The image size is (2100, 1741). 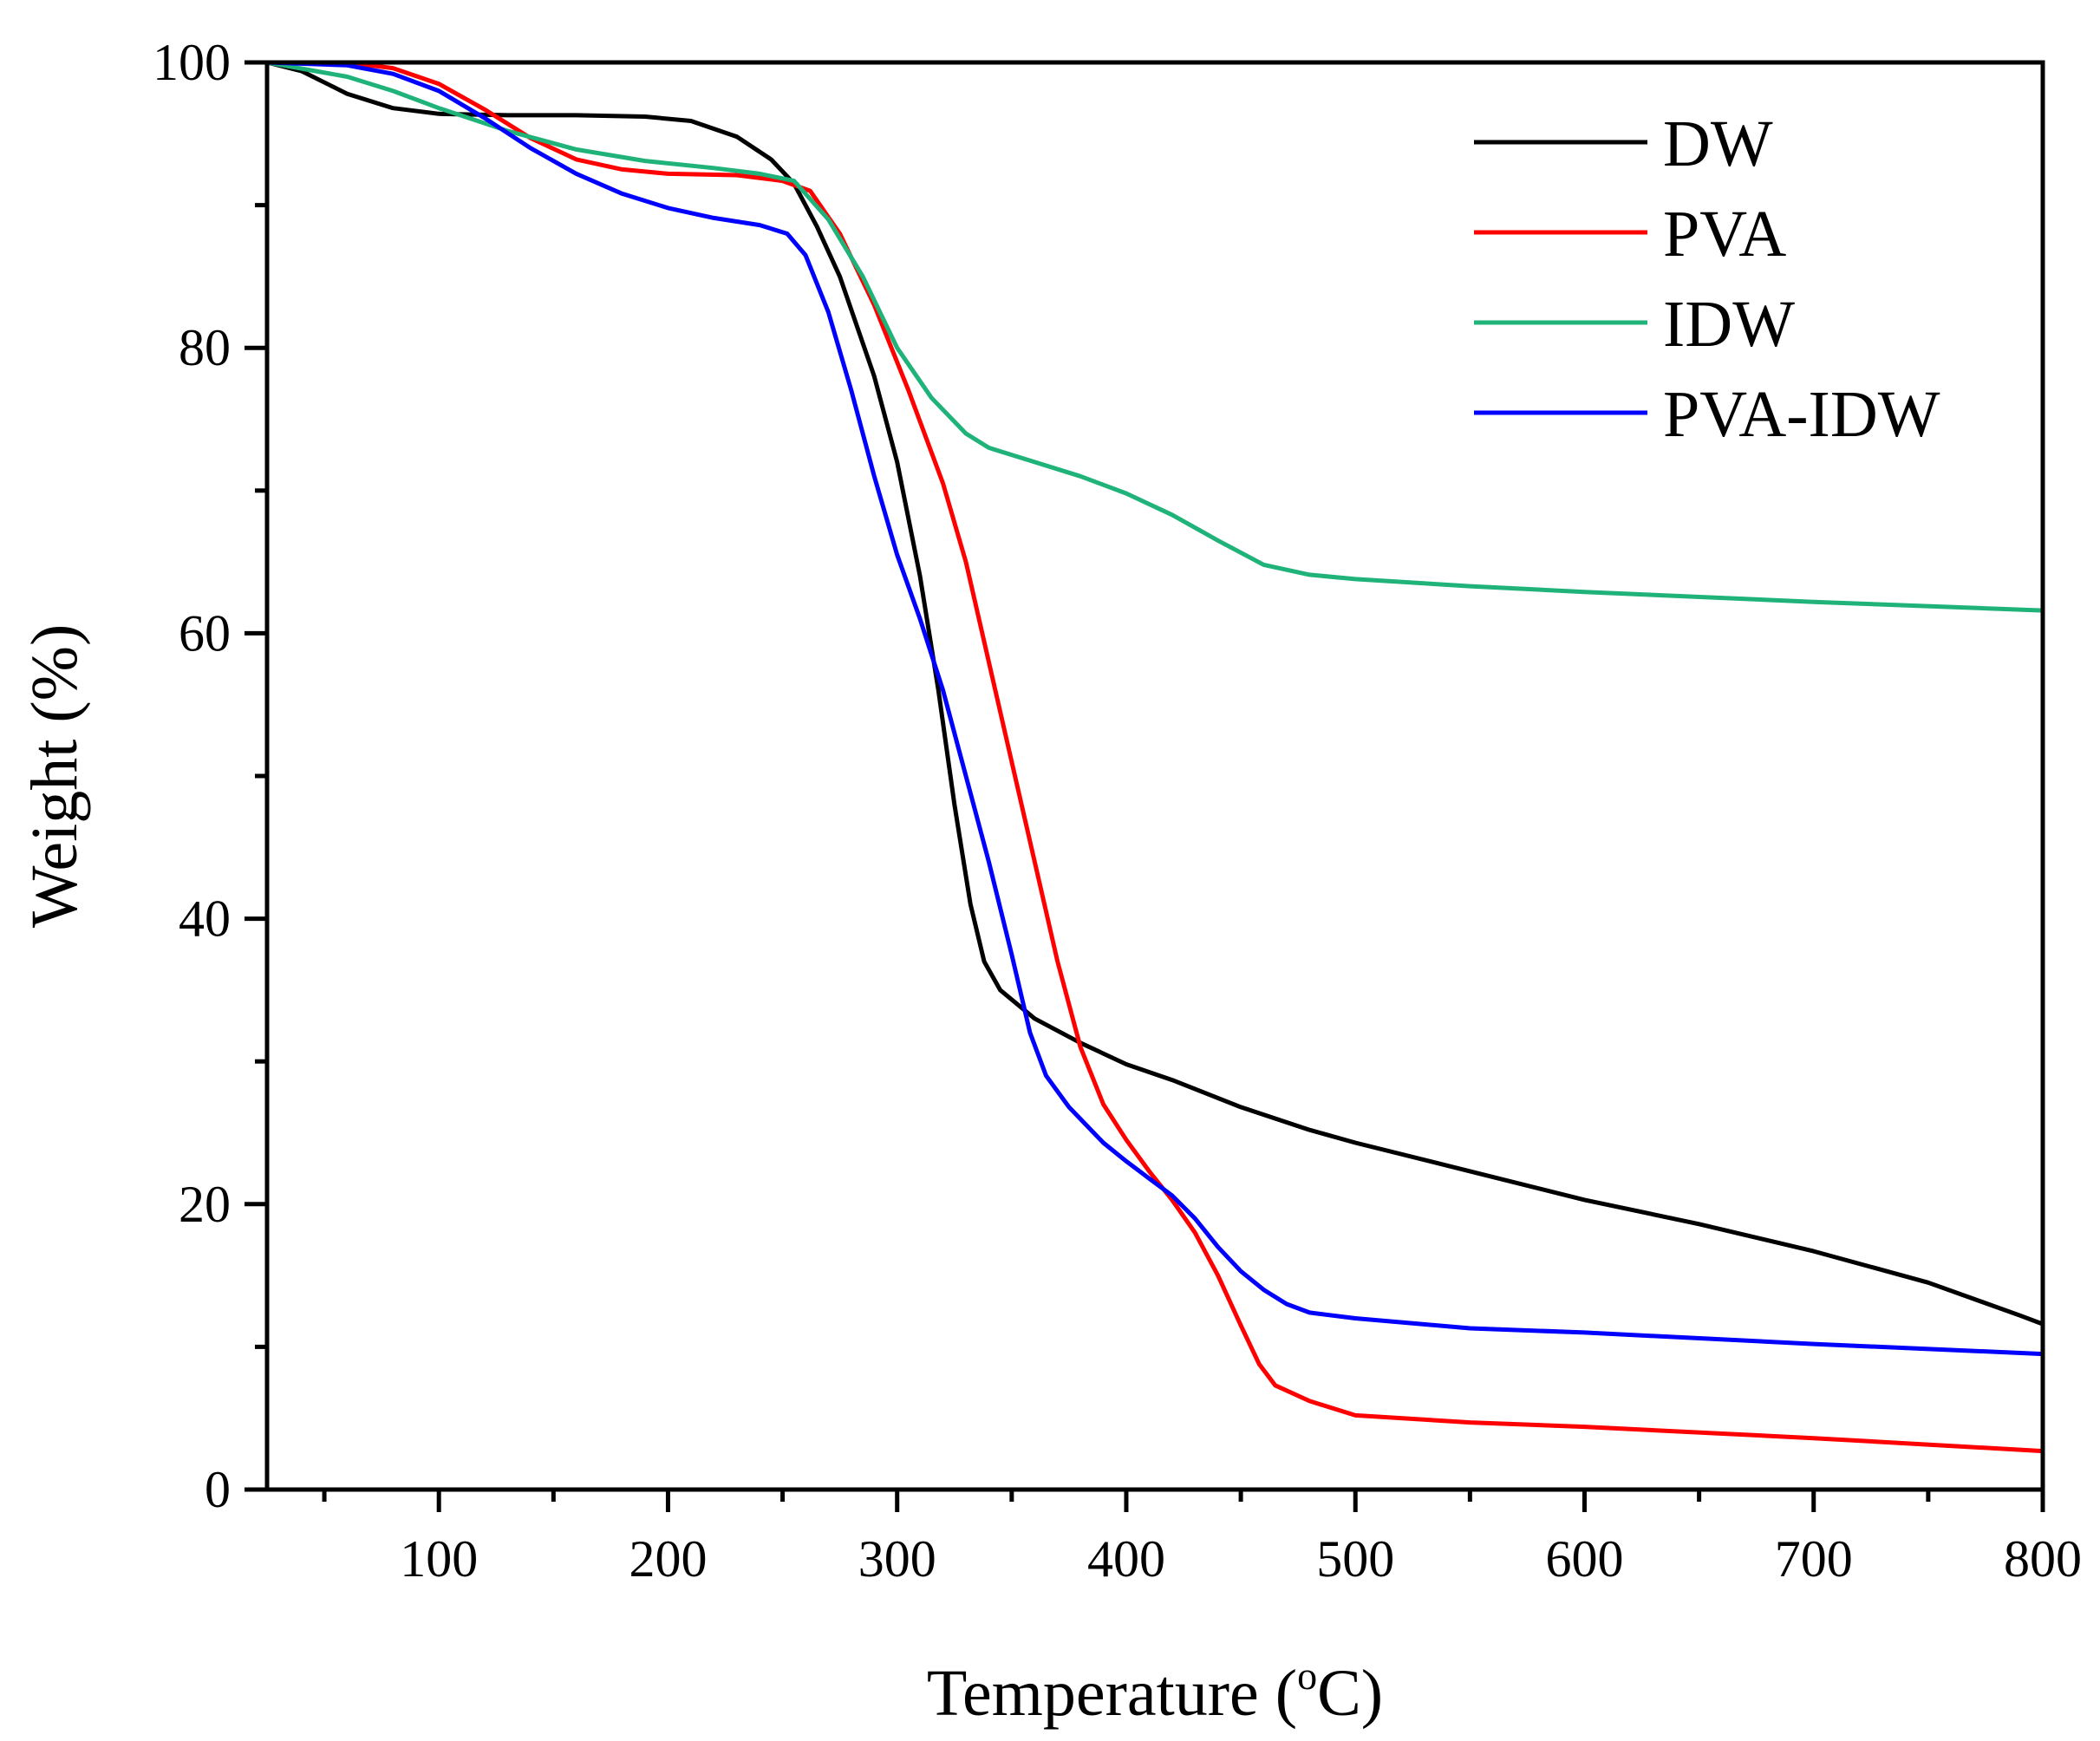 What do you see at coordinates (205, 919) in the screenshot?
I see `y-tick-label: 40` at bounding box center [205, 919].